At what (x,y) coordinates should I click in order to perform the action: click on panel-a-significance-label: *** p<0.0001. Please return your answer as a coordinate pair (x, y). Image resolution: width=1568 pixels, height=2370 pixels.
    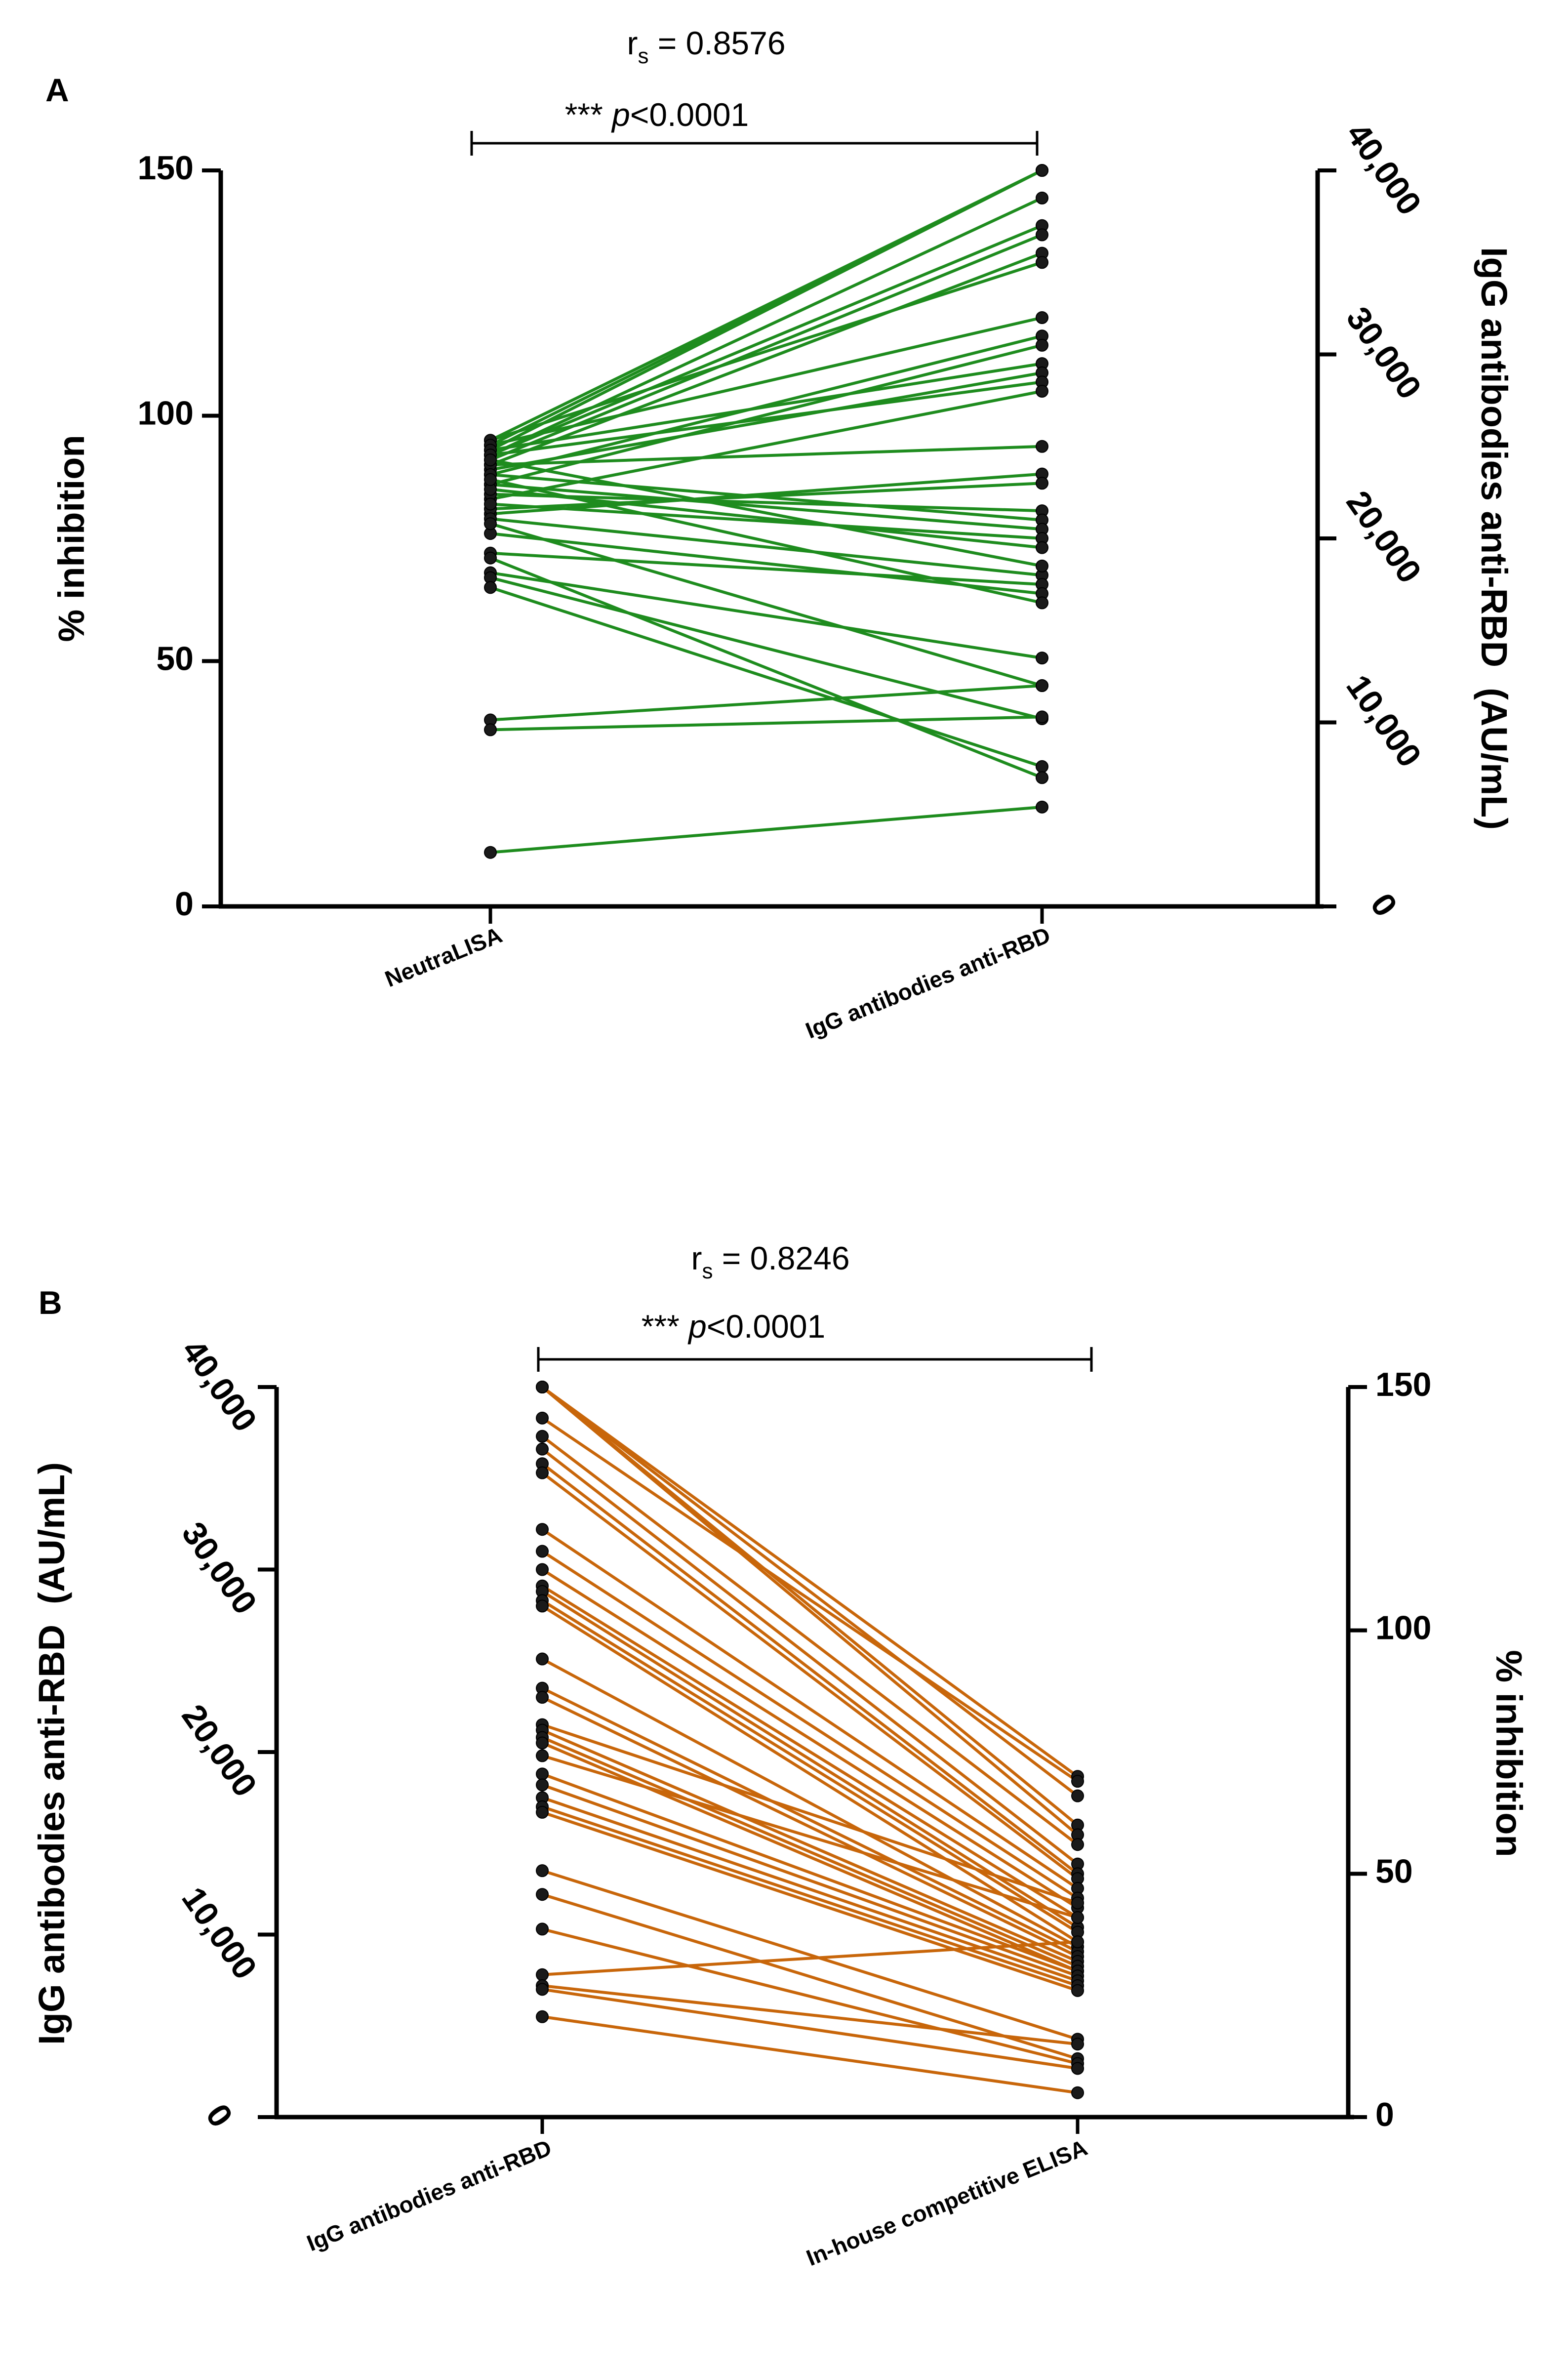
    Looking at the image, I should click on (657, 114).